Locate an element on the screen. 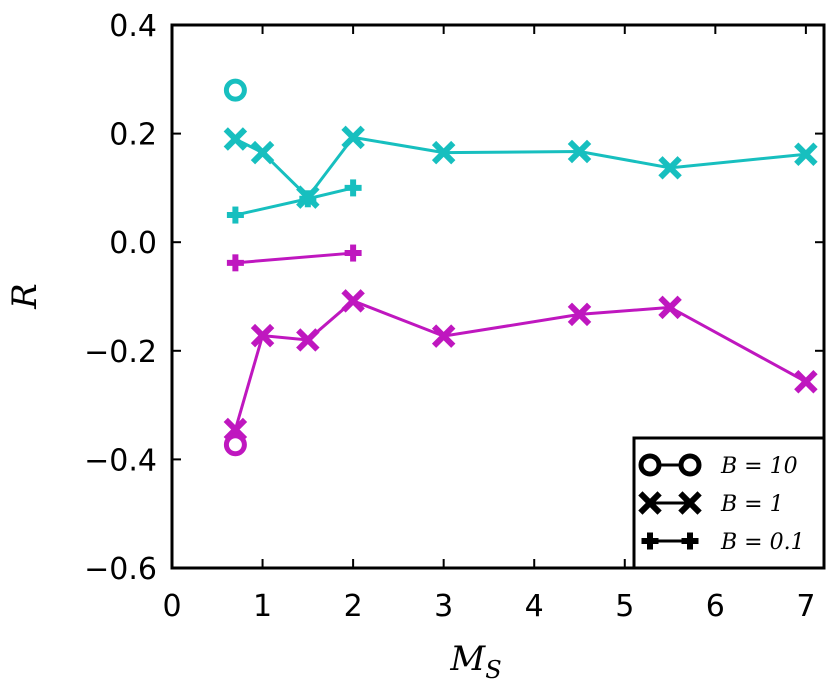  x-tick-labels: 0 1 2 3 4 5 6 7 is located at coordinates (488, 606).